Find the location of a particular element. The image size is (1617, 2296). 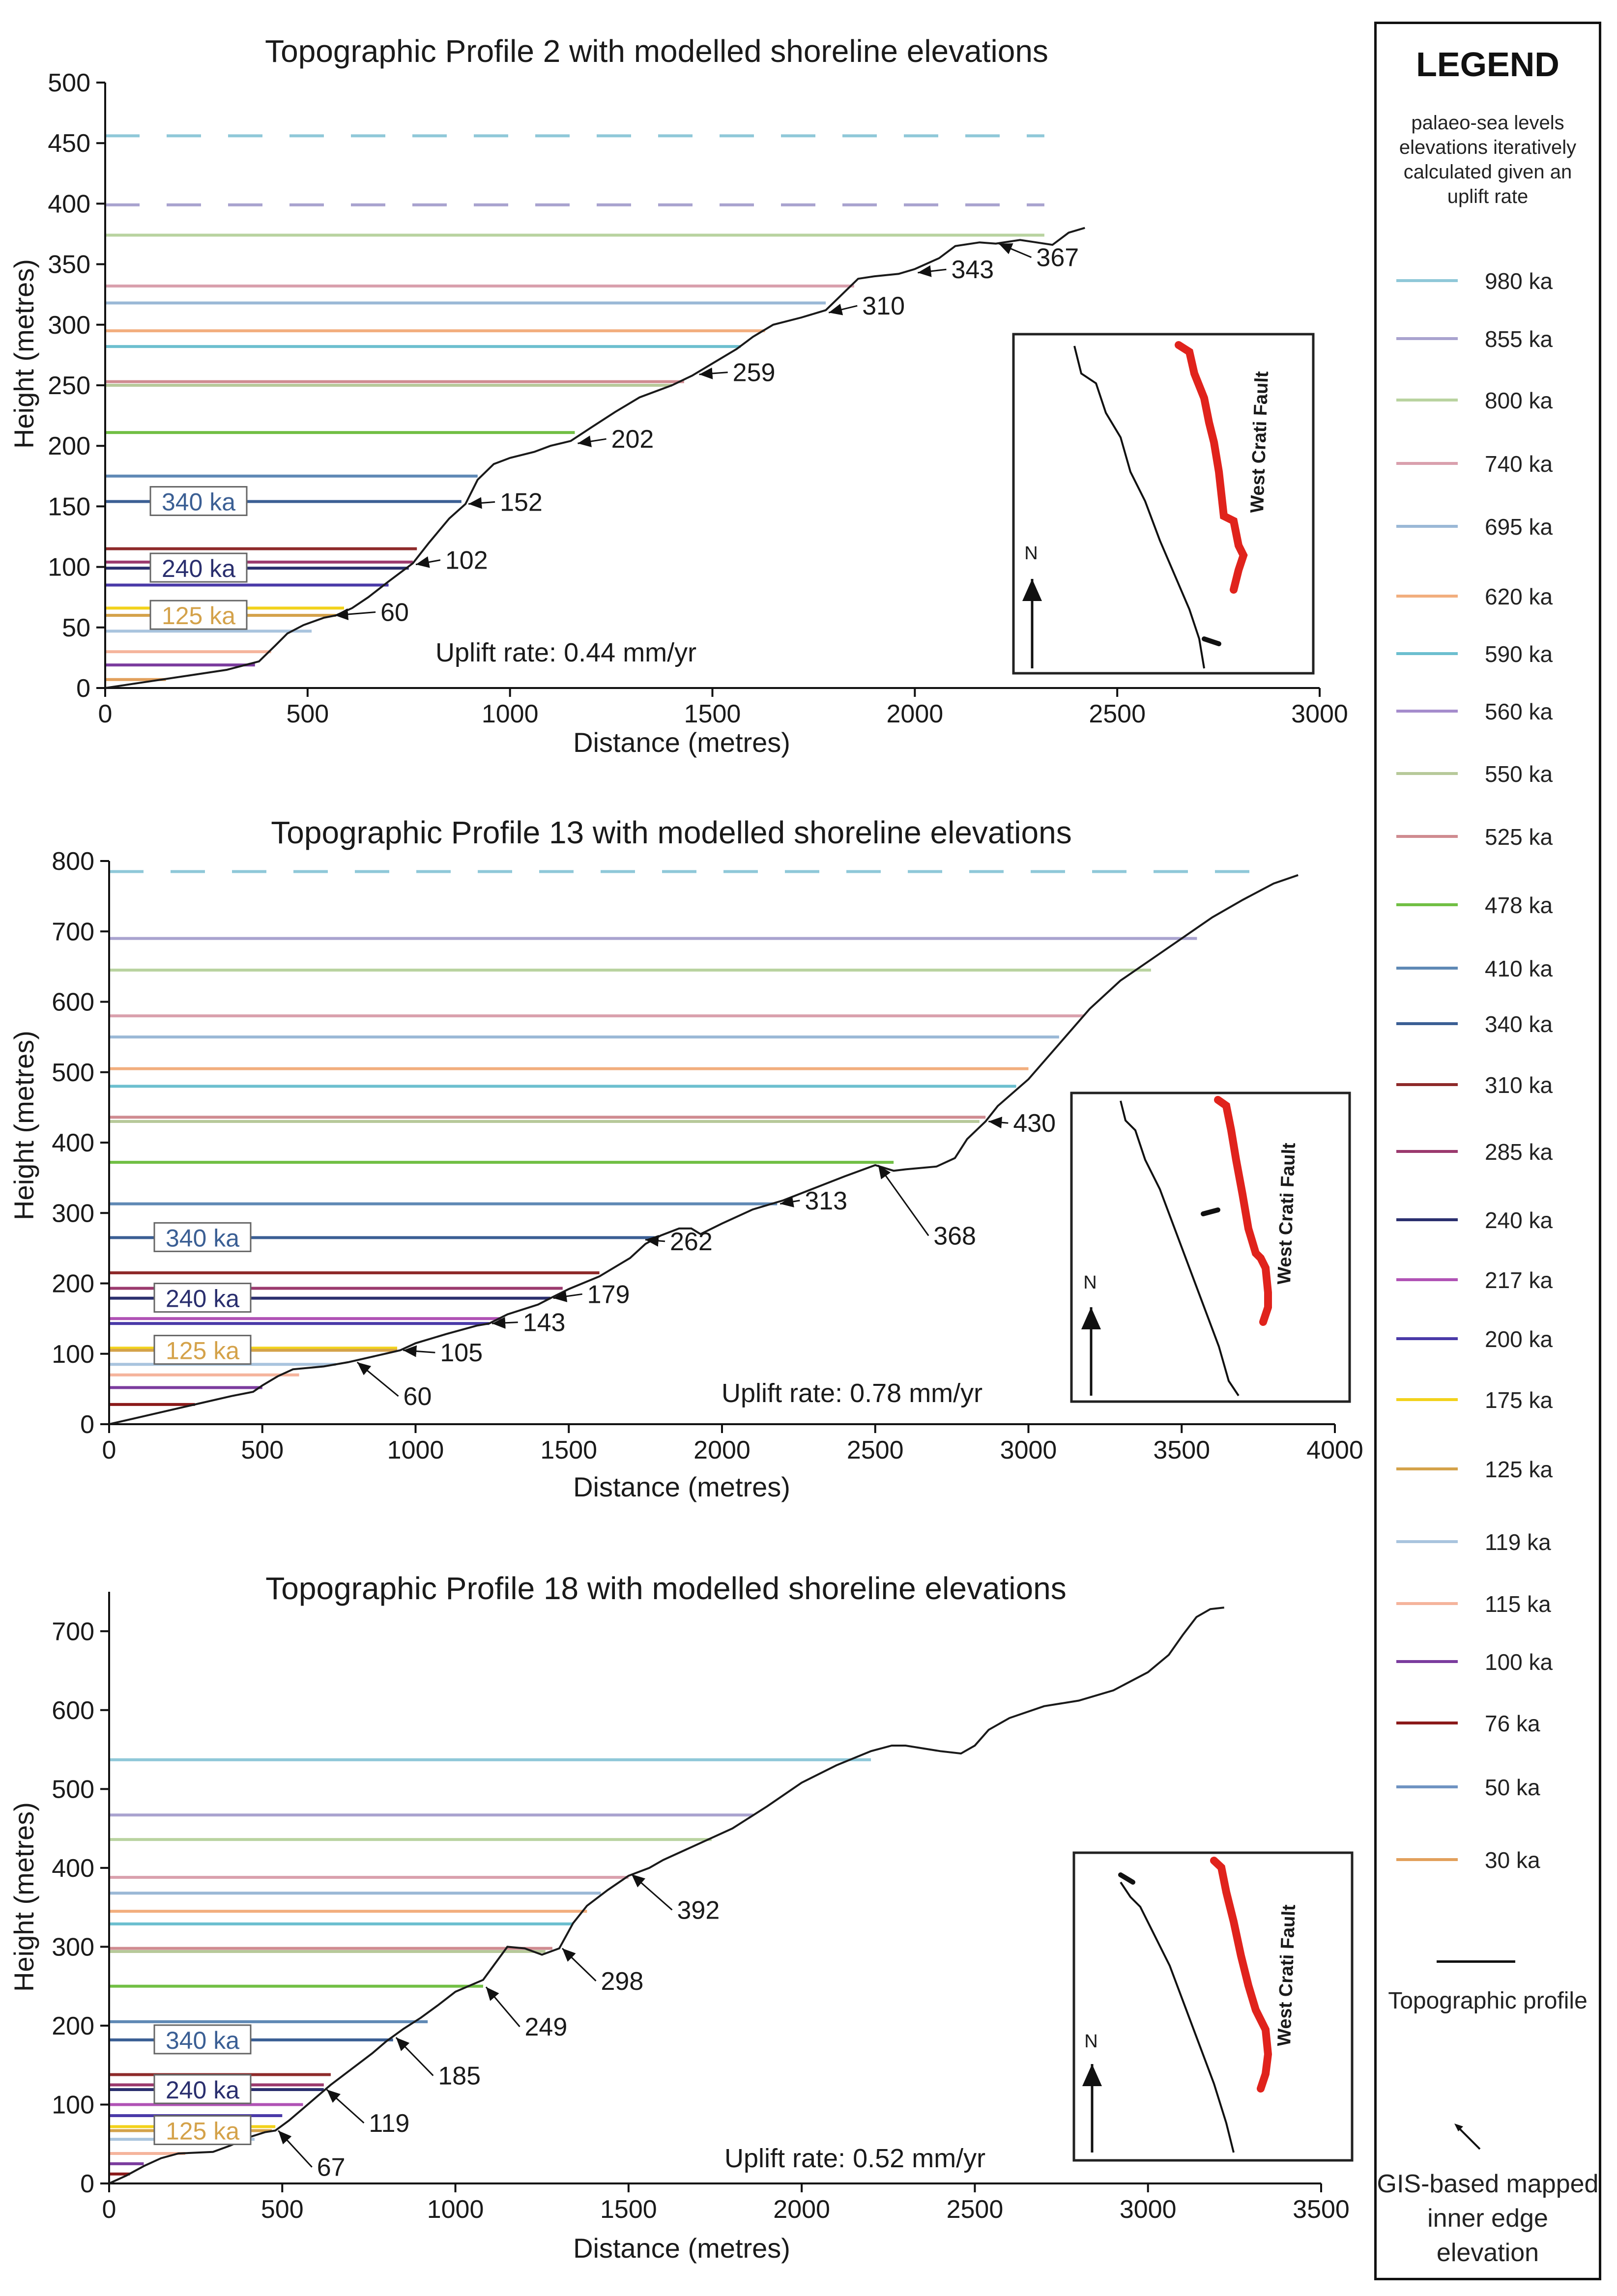

legend-label: 550 ka is located at coordinates (1519, 774).